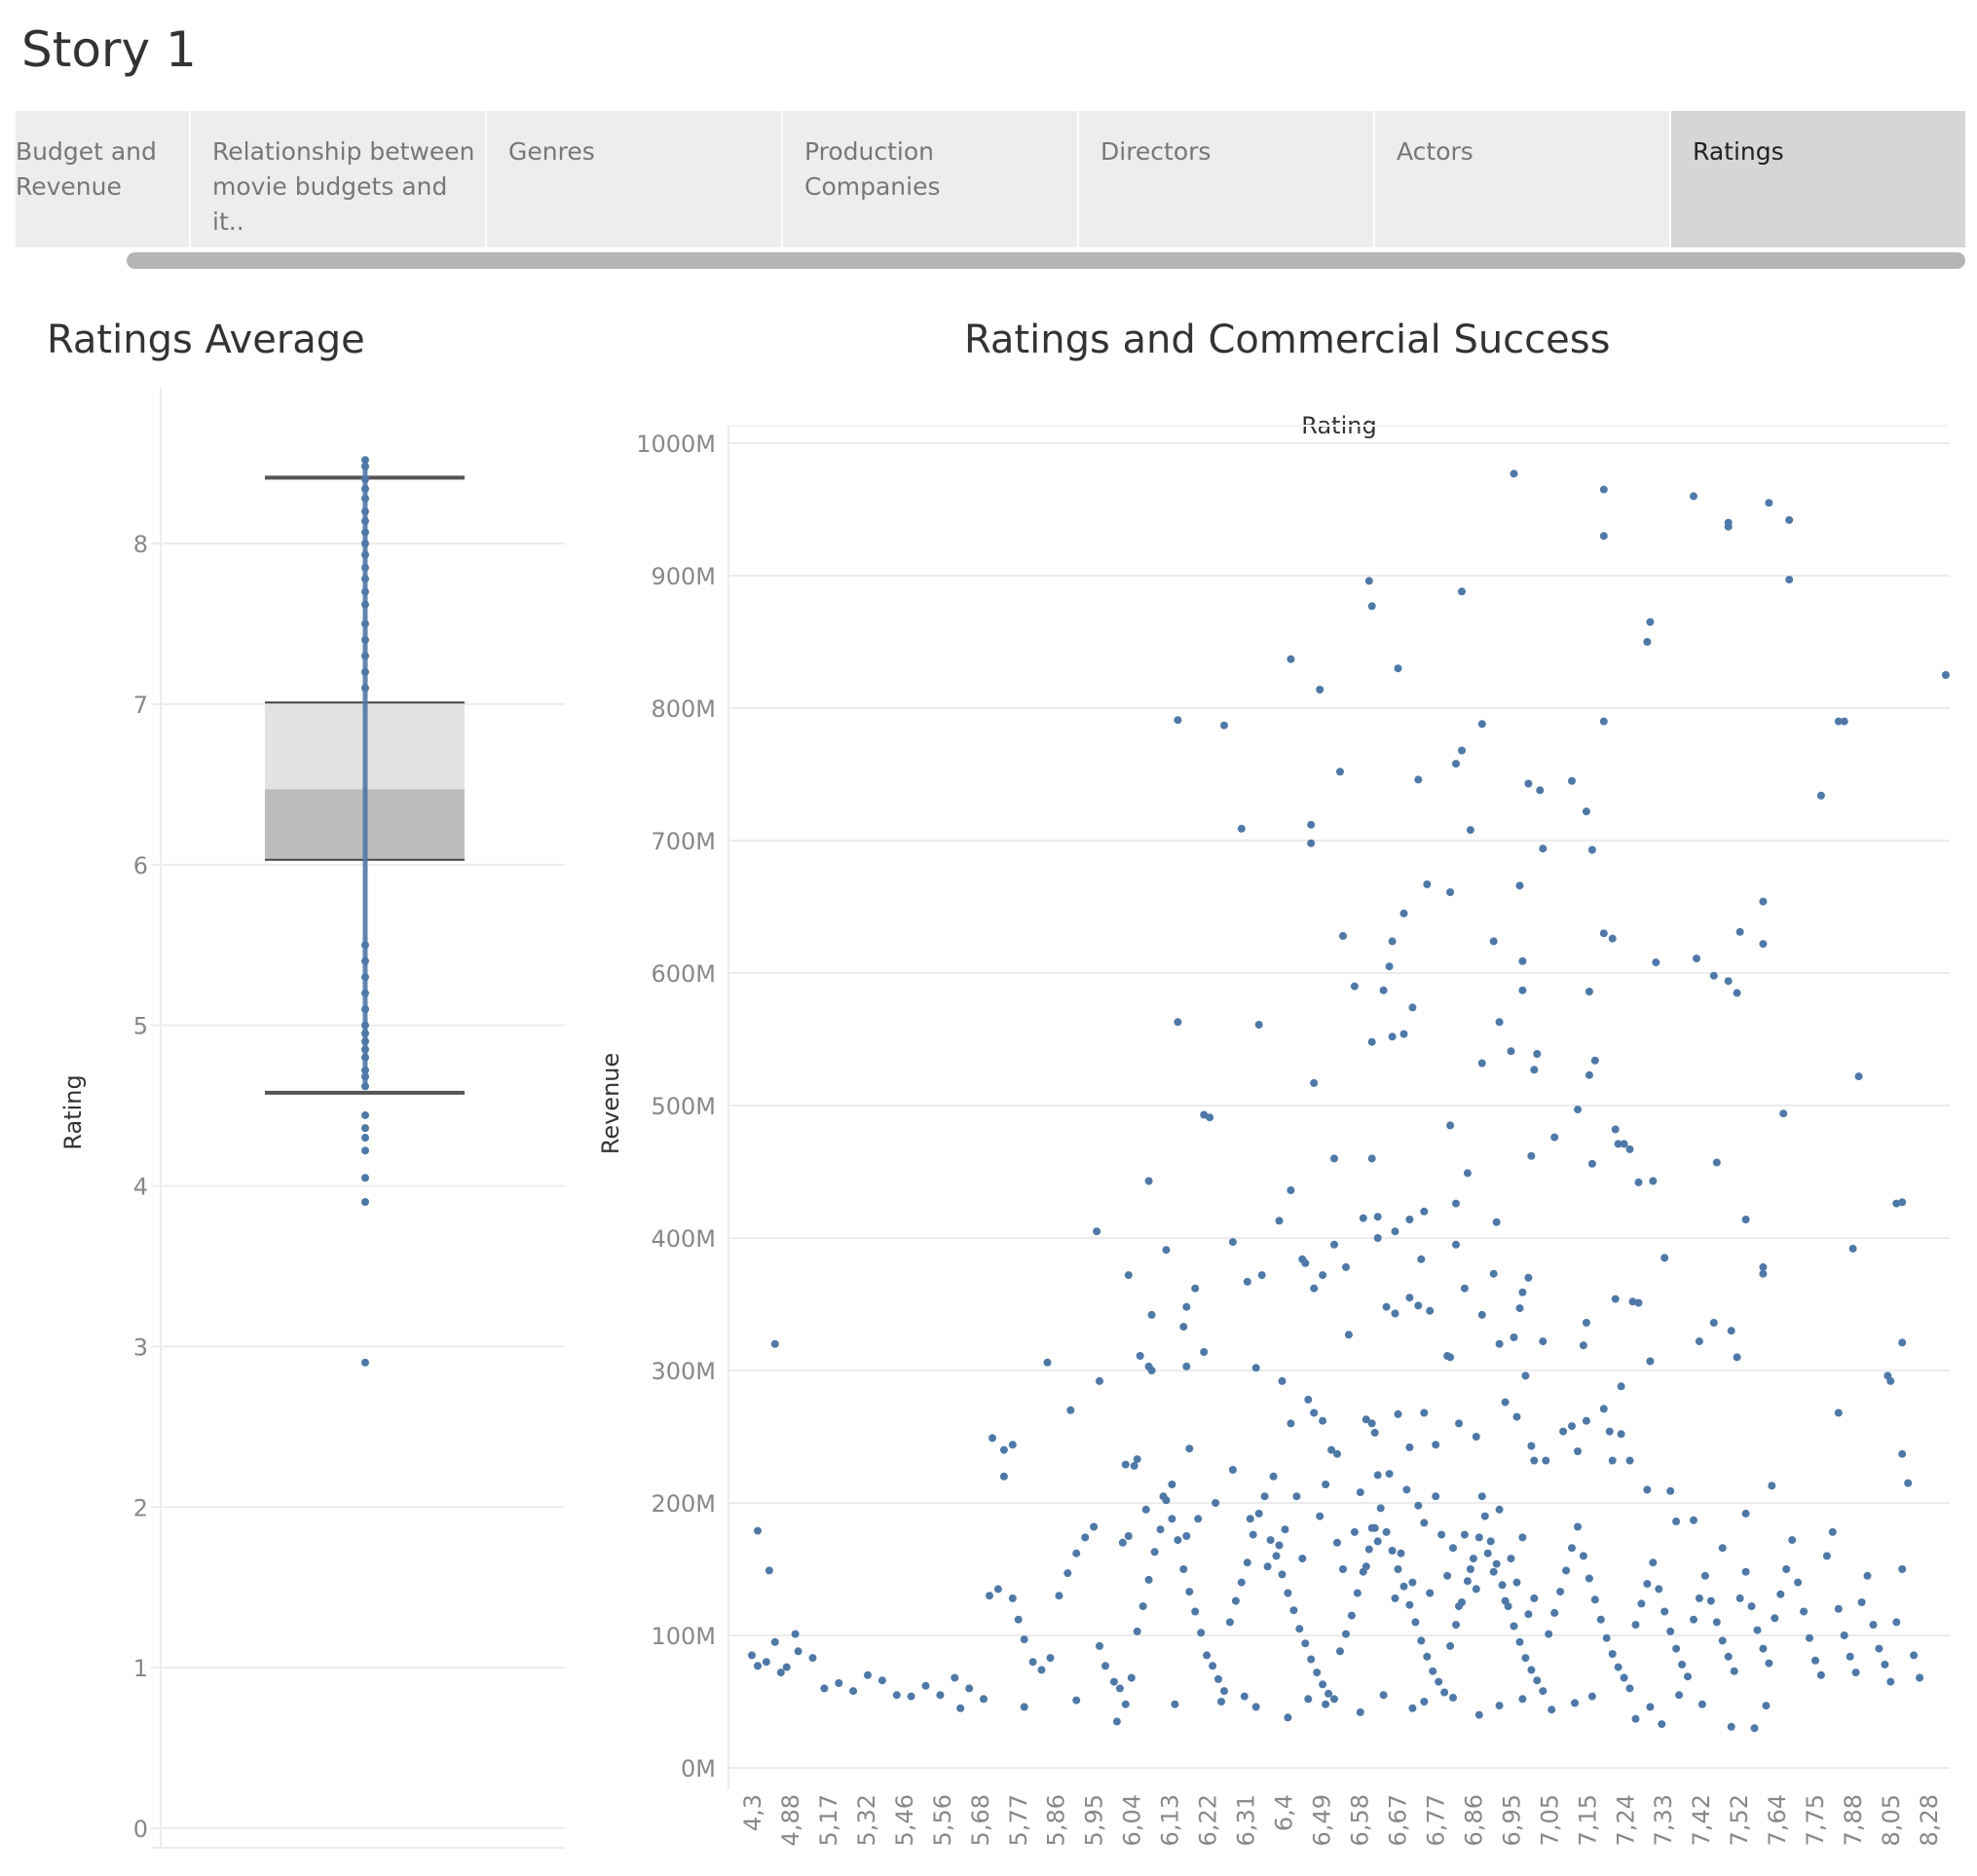  What do you see at coordinates (930, 179) in the screenshot?
I see `tab-production-companies: Production Companies` at bounding box center [930, 179].